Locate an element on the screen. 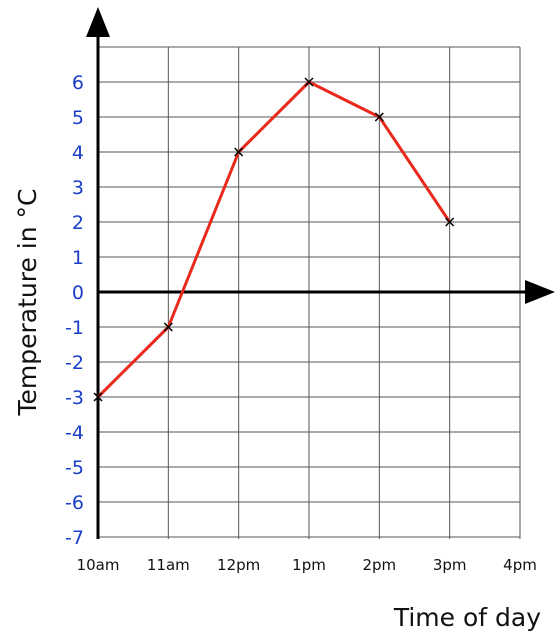 This screenshot has width=555, height=639. x-tick-label: 12pm is located at coordinates (238, 565).